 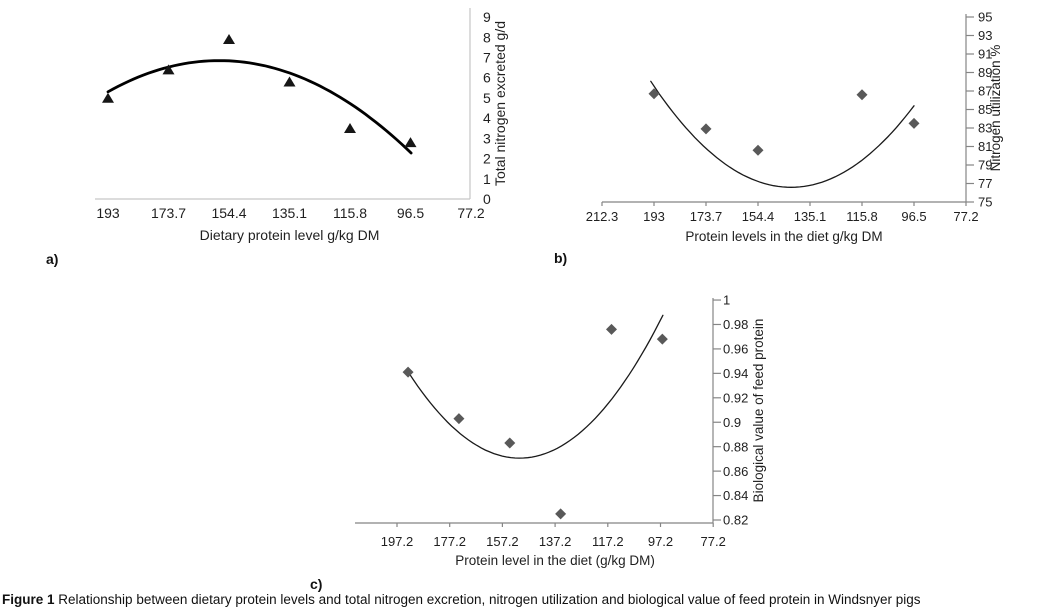 What do you see at coordinates (660, 541) in the screenshot?
I see `x-tick-label: 97.2` at bounding box center [660, 541].